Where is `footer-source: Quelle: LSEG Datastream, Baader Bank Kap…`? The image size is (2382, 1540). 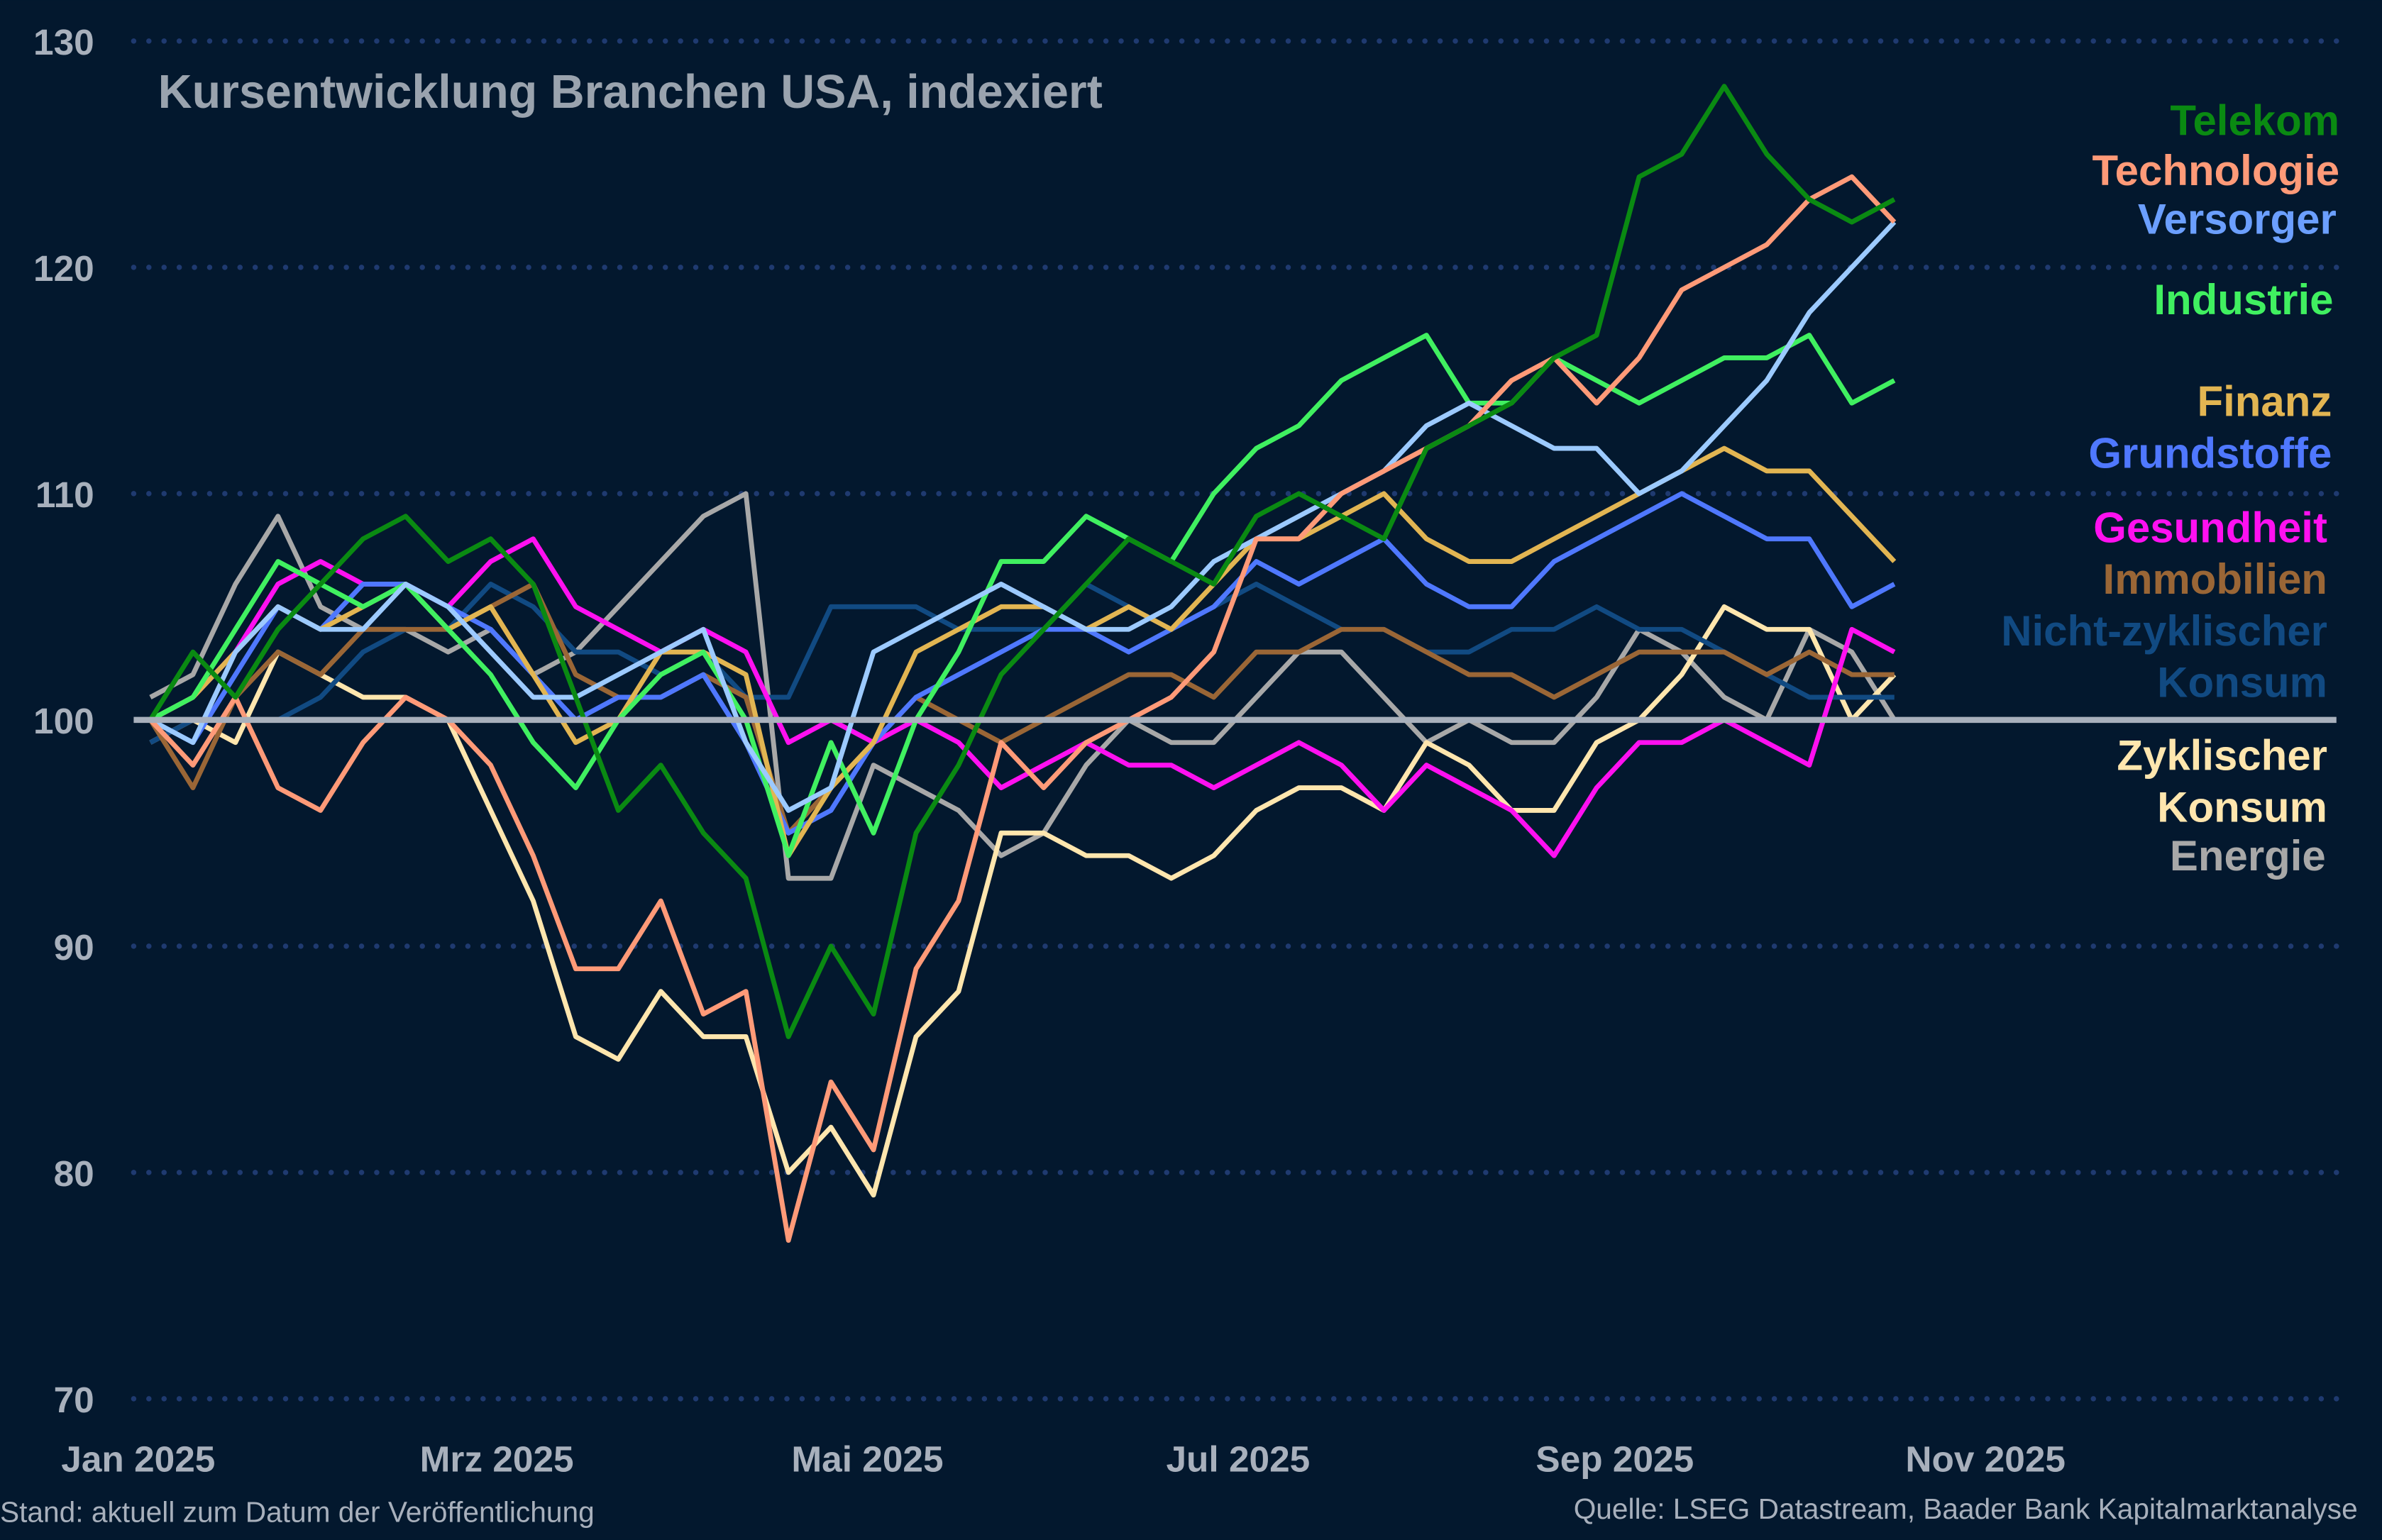 footer-source: Quelle: LSEG Datastream, Baader Bank Kap… is located at coordinates (1966, 1508).